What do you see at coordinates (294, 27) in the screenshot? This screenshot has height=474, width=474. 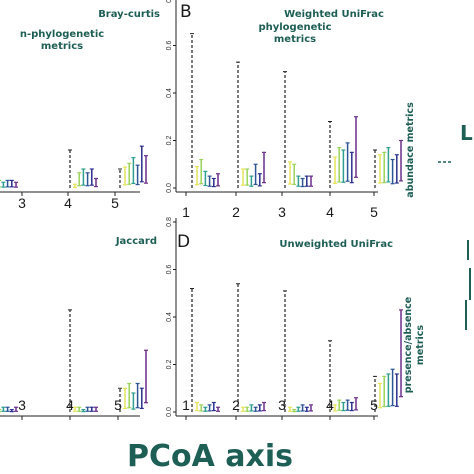 I see `panel-subtitle-line: phylogenetic` at bounding box center [294, 27].